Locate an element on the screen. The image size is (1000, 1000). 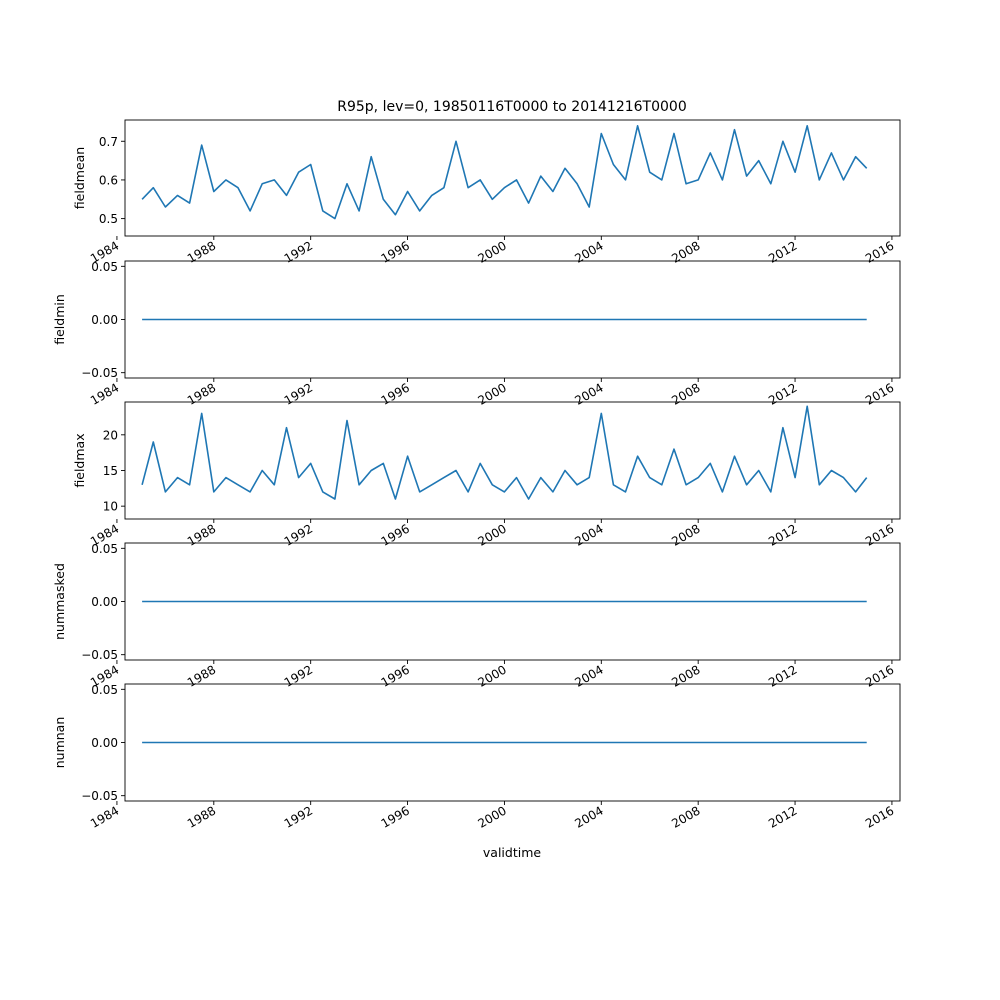
fieldmax-xtick-label: 1996 is located at coordinates (395, 534).